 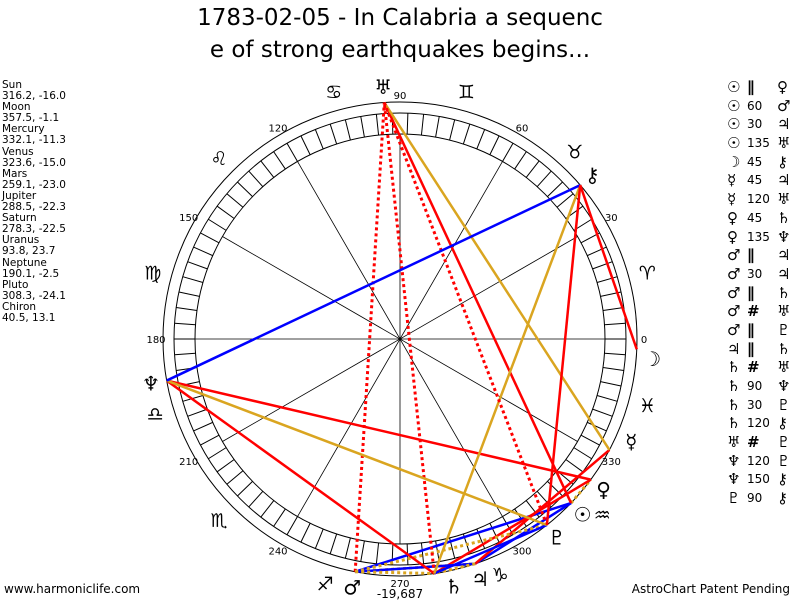 What do you see at coordinates (155, 415) in the screenshot?
I see `zodiac-sign-icon: ♎︎` at bounding box center [155, 415].